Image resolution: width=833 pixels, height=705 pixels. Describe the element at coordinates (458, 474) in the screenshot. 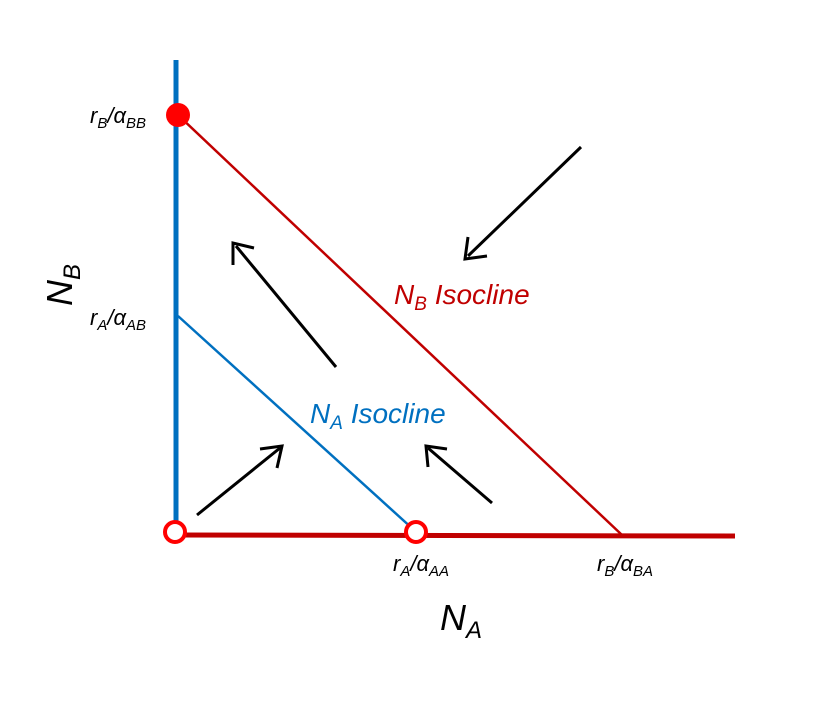

I see `arrow-lower-right` at that location.